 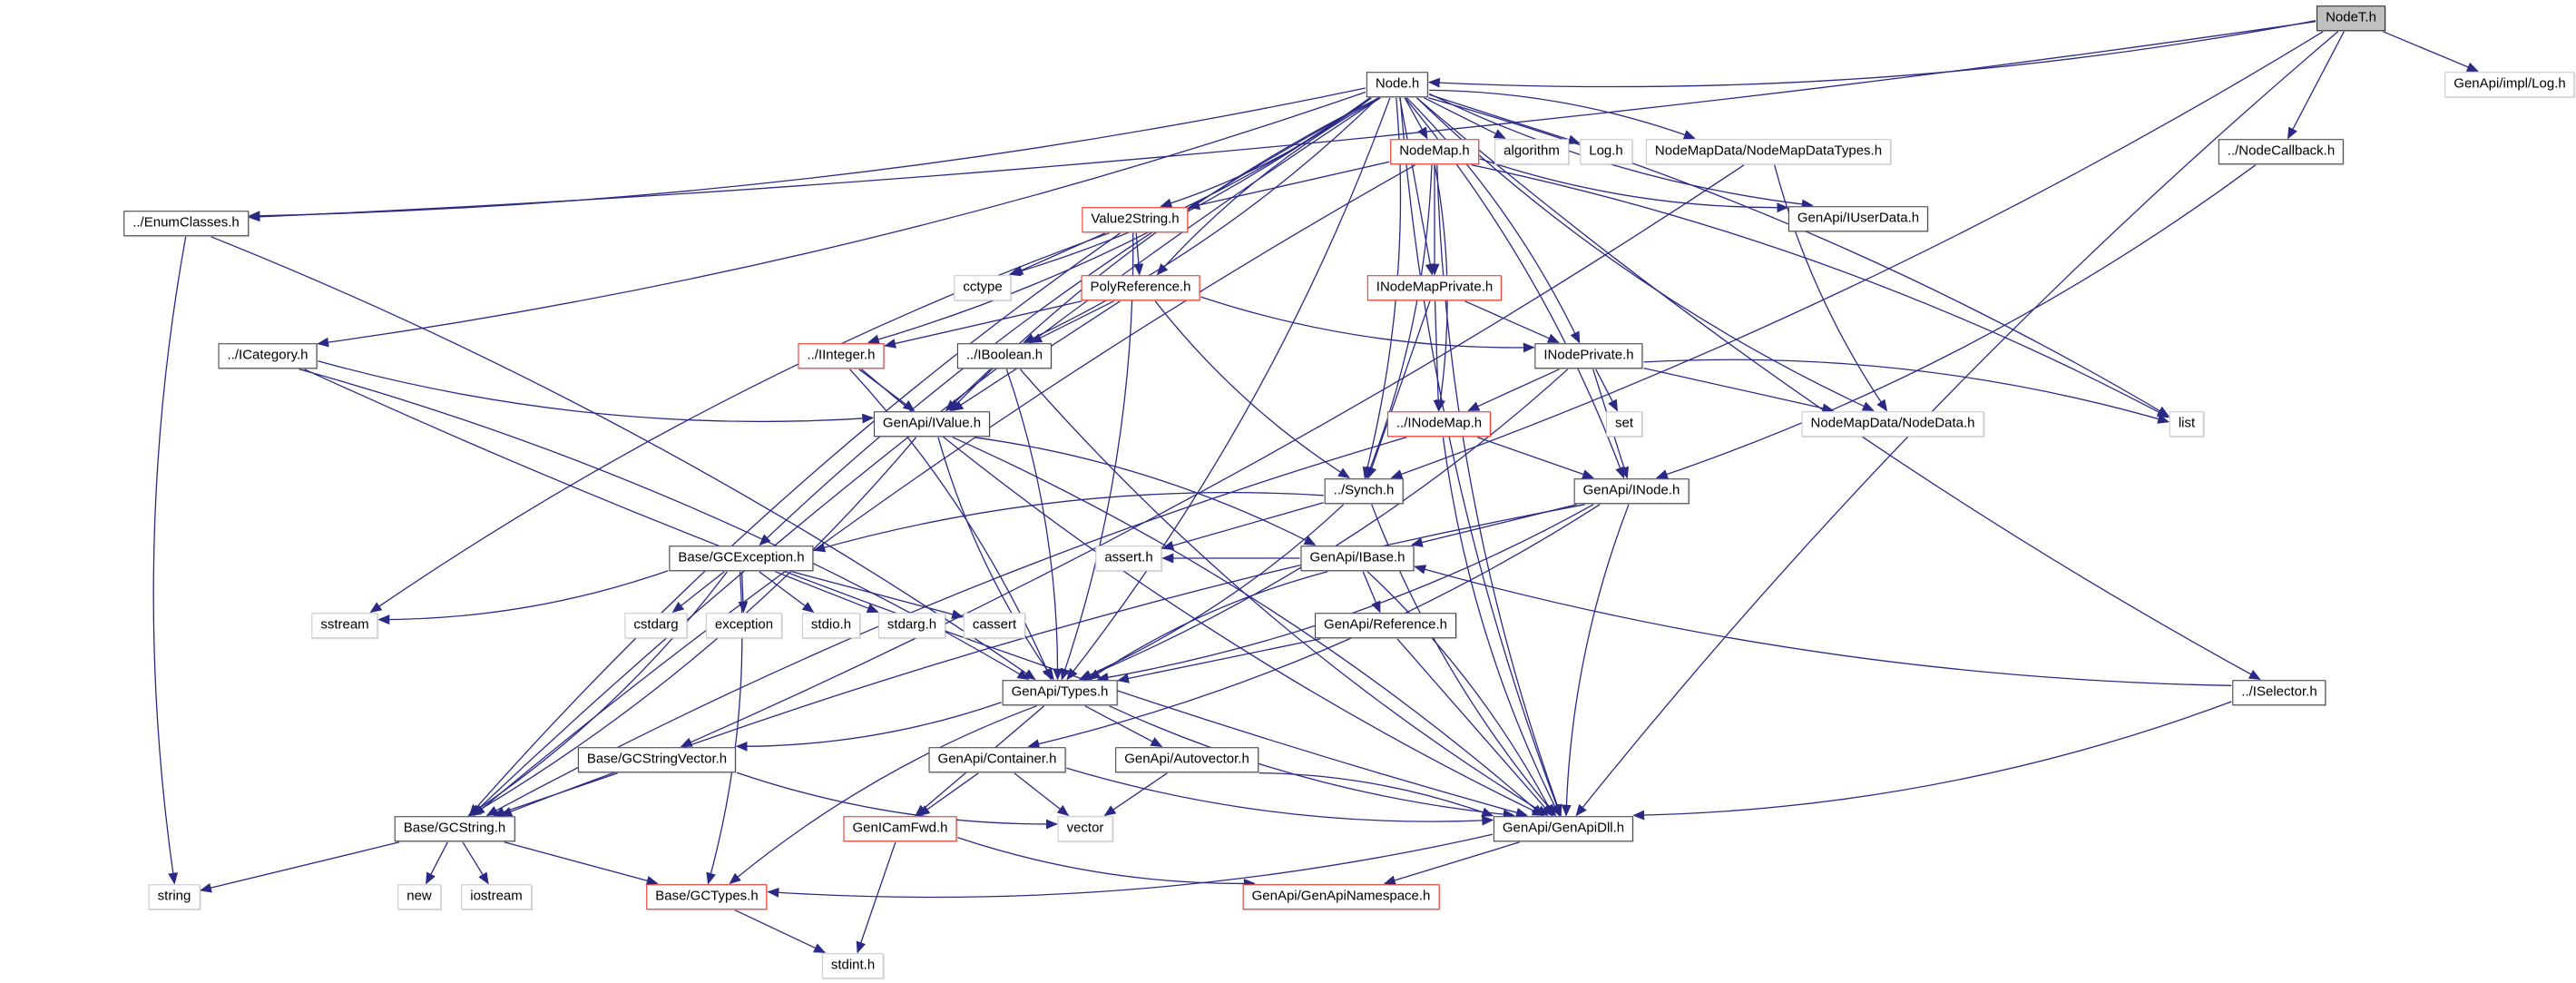 What do you see at coordinates (876, 897) in the screenshot?
I see `edge-GenICamFwd-h-to-stdint-h` at bounding box center [876, 897].